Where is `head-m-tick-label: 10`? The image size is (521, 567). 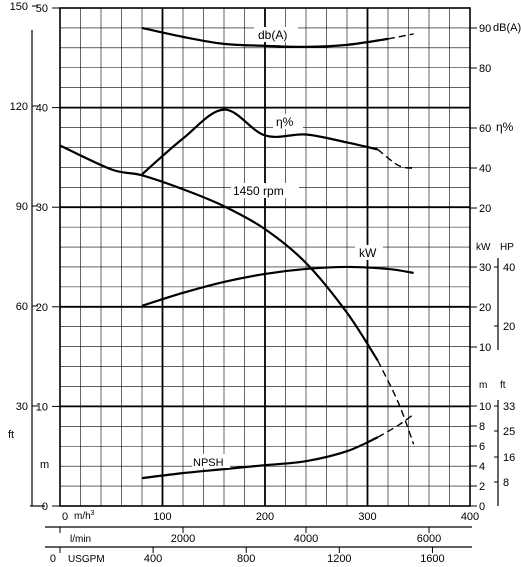
head-m-tick-label: 10 is located at coordinates (42, 407).